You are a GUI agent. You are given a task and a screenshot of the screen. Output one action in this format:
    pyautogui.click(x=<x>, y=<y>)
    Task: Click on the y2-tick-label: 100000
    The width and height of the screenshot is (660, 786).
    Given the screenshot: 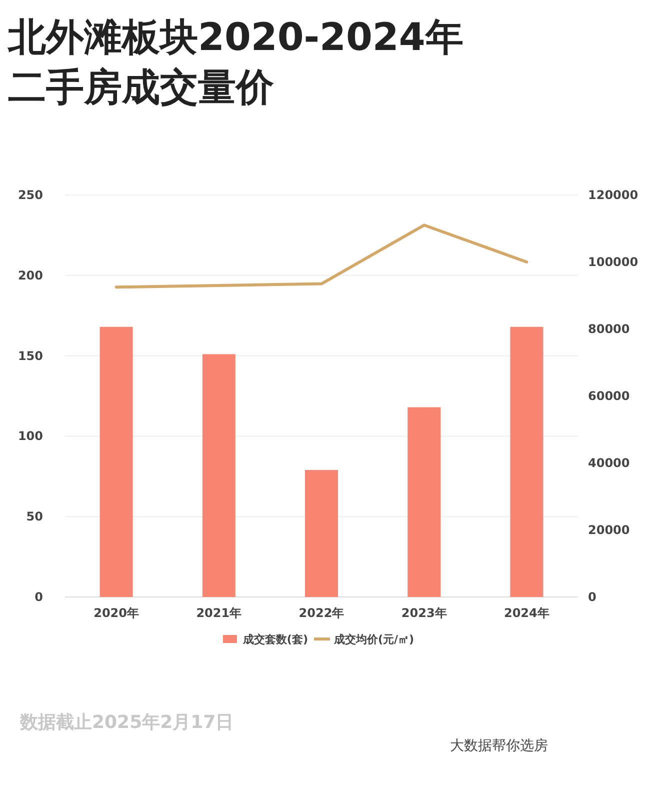 What is the action you would take?
    pyautogui.click(x=613, y=262)
    